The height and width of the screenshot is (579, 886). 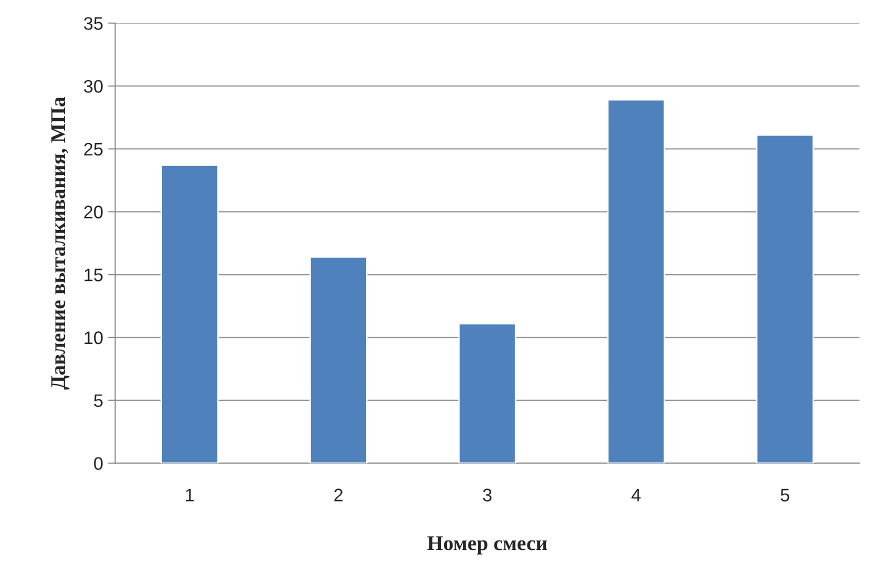 I want to click on y-tick-label: 5, so click(x=98, y=401).